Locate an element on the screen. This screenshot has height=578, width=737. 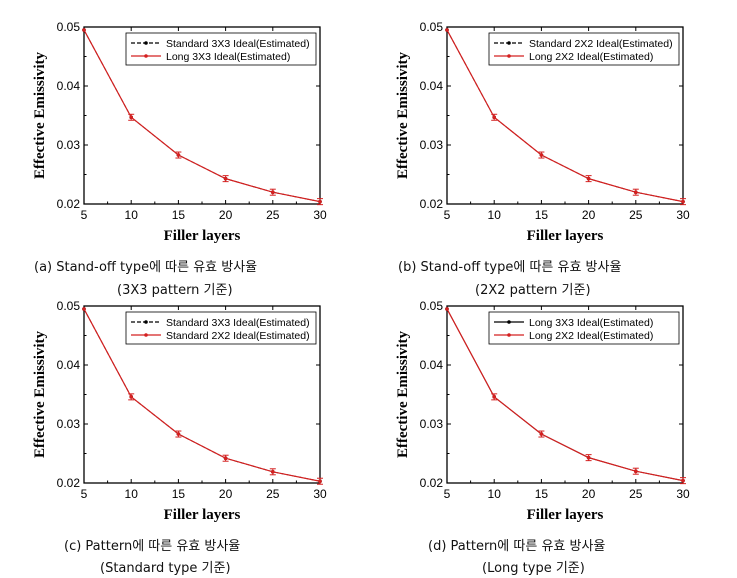
caption-a-sub: (3X3 pattern 기준) is located at coordinates (175, 290).